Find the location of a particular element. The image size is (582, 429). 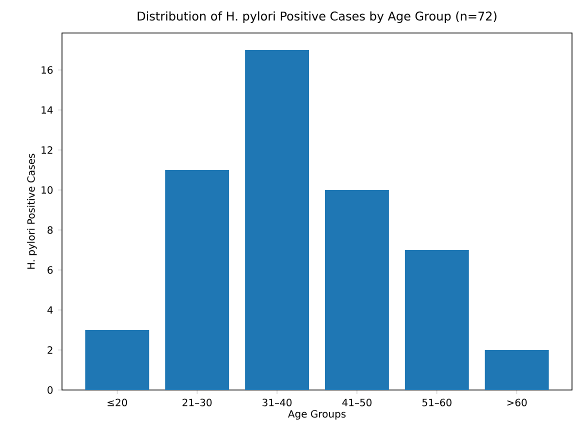

y-tick-label: 0 is located at coordinates (50, 390).